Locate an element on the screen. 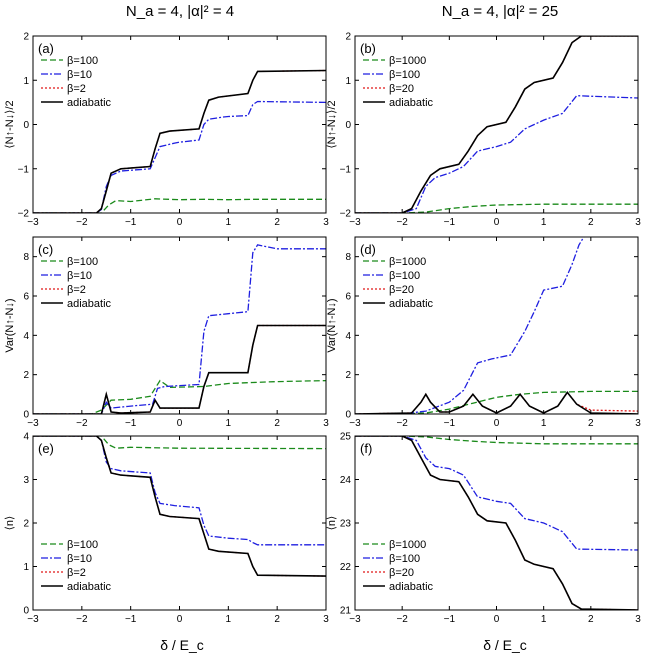 The width and height of the screenshot is (662, 662). y-tick-label: 21 is located at coordinates (346, 611).